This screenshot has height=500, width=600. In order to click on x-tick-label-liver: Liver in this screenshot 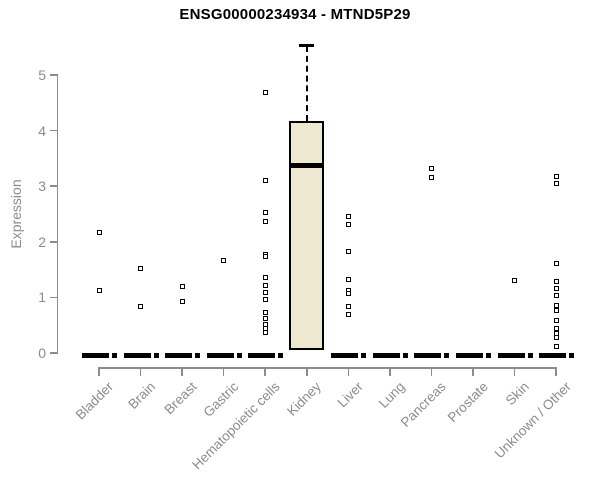, I will do `click(350, 395)`.